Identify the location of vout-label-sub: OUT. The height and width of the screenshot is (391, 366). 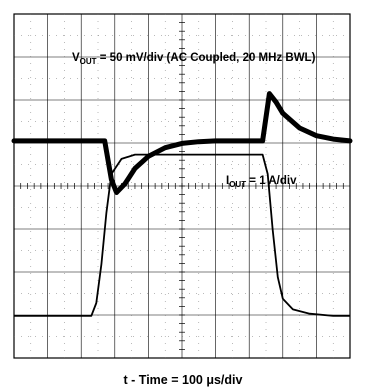
(88, 61).